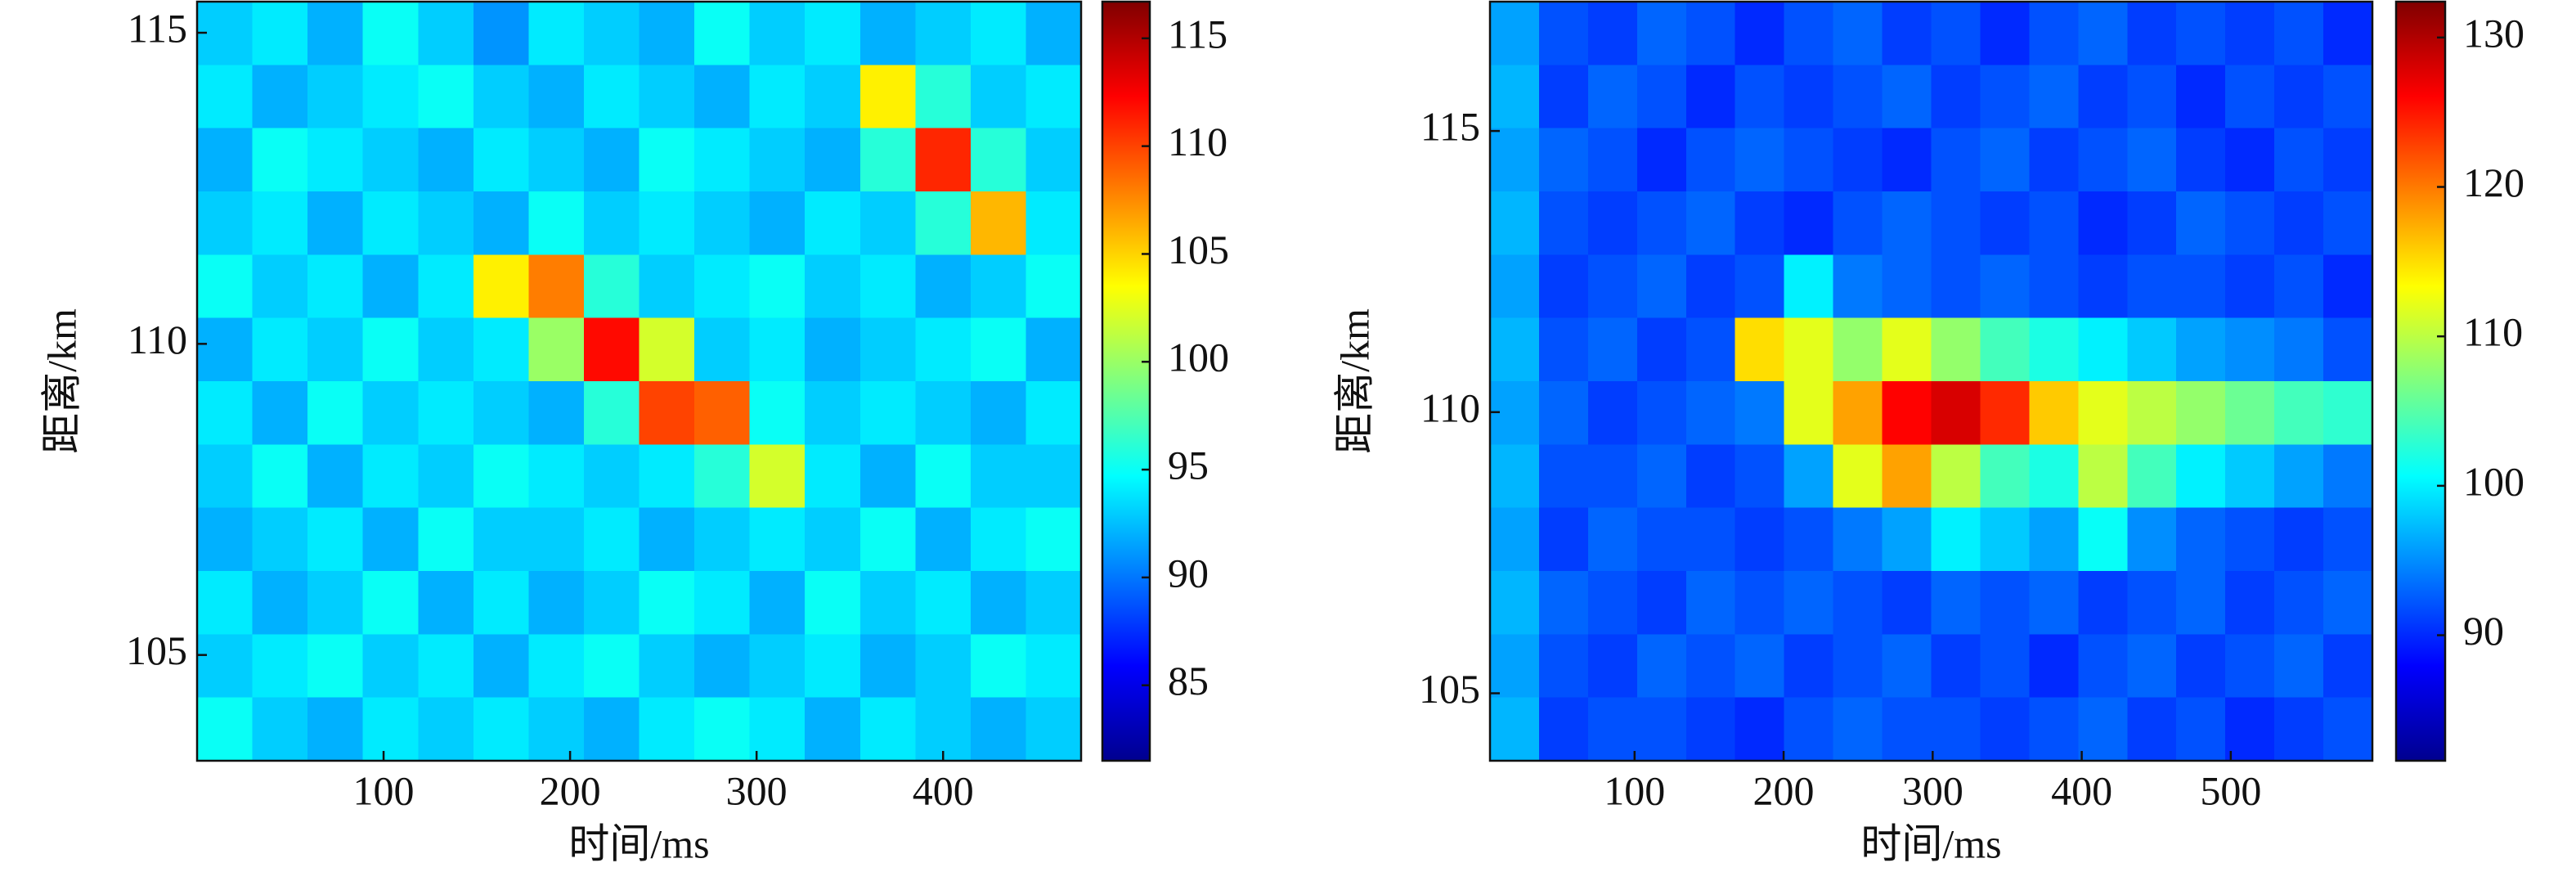 This screenshot has width=2576, height=881. What do you see at coordinates (1450, 127) in the screenshot?
I see `y-tick-label: 115` at bounding box center [1450, 127].